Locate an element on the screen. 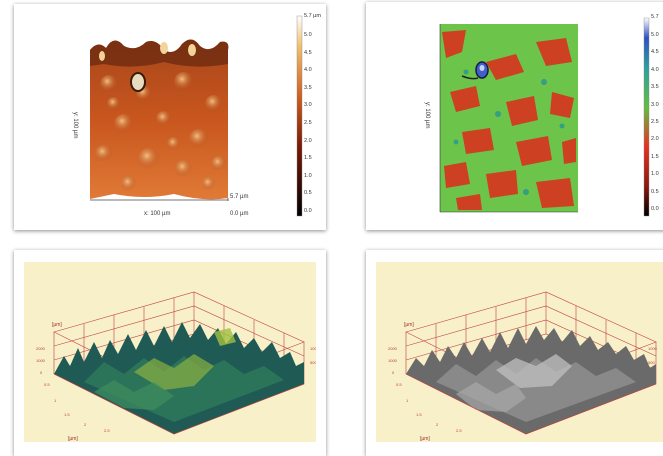 The height and width of the screenshot is (456, 663). teal-3d-surface: 2000 1000 0 0.5 1 1.5 2 2.5 1000 500 is located at coordinates (176, 363).